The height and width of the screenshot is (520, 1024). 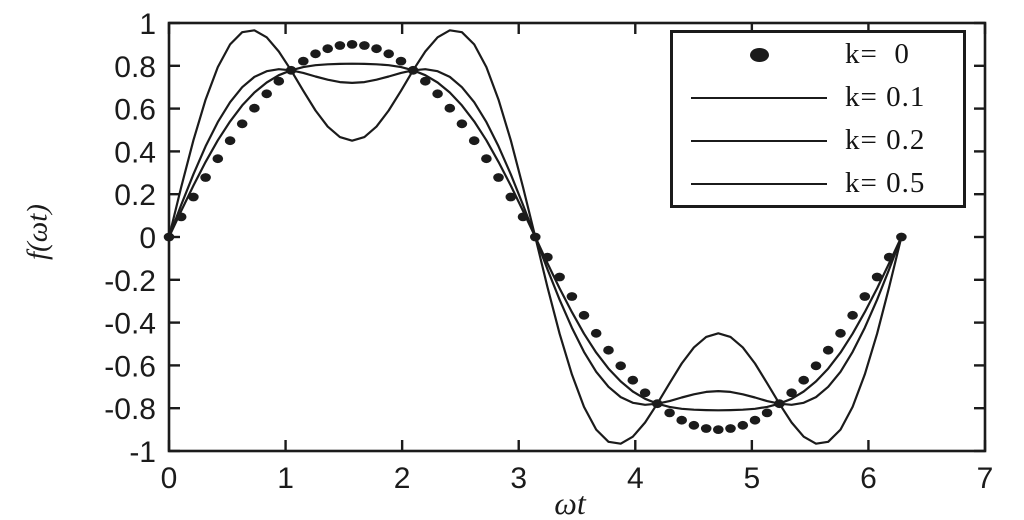 What do you see at coordinates (130, 366) in the screenshot?
I see `y-axis-tick-label: -0.6` at bounding box center [130, 366].